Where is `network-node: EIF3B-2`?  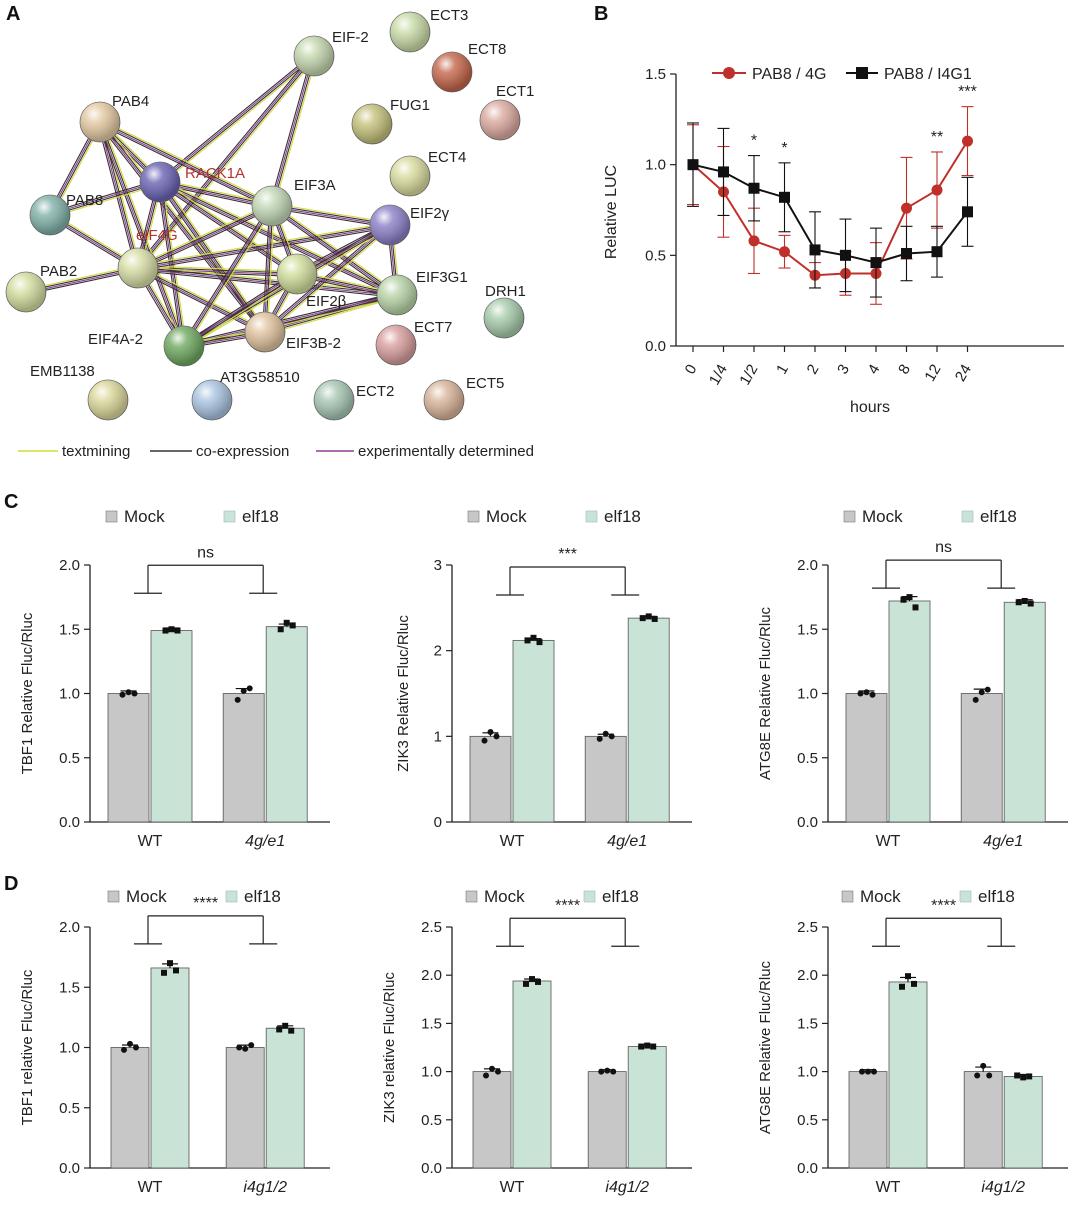 network-node: EIF3B-2 is located at coordinates (292, 332).